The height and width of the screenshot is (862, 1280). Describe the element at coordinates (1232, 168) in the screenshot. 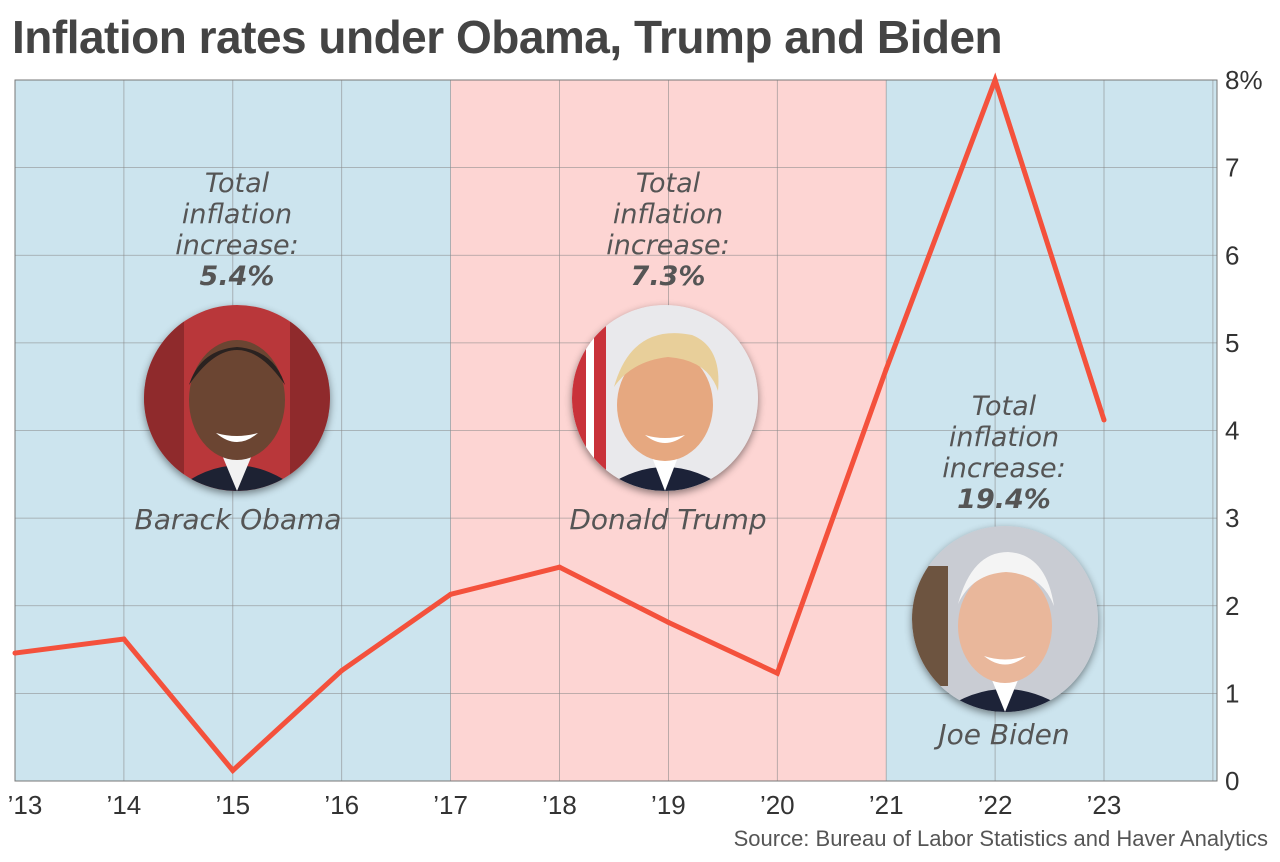

I see `y-tick-label: 7` at that location.